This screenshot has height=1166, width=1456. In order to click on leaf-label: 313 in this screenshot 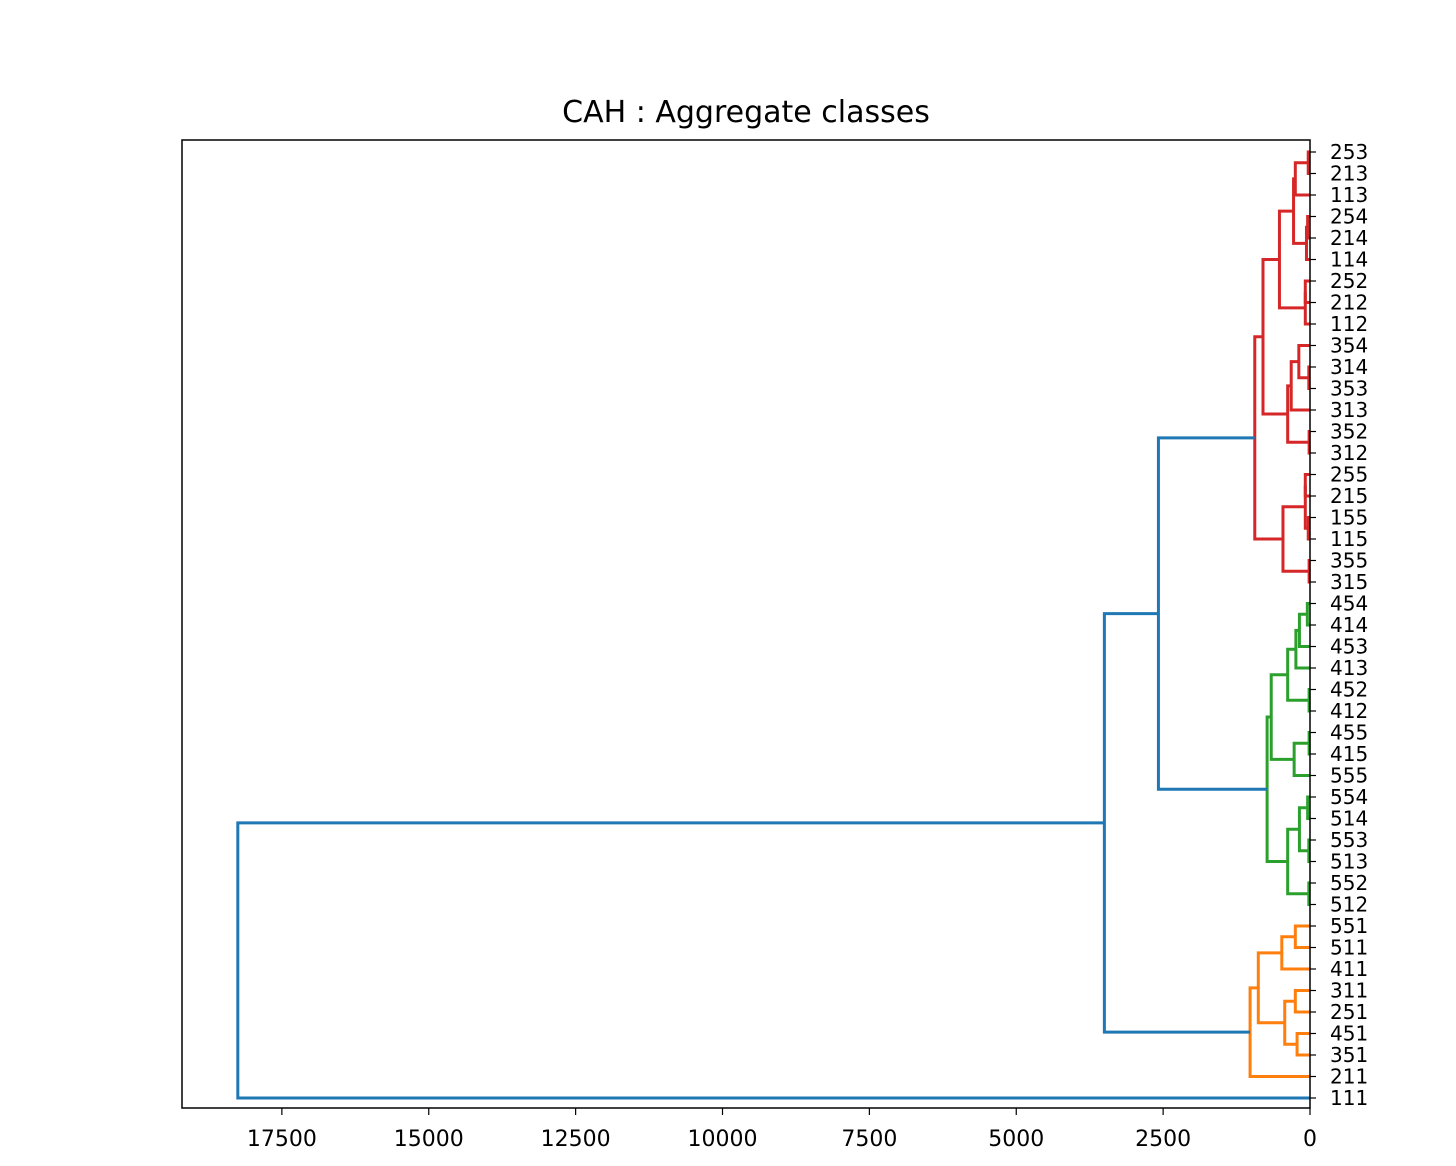, I will do `click(1349, 410)`.